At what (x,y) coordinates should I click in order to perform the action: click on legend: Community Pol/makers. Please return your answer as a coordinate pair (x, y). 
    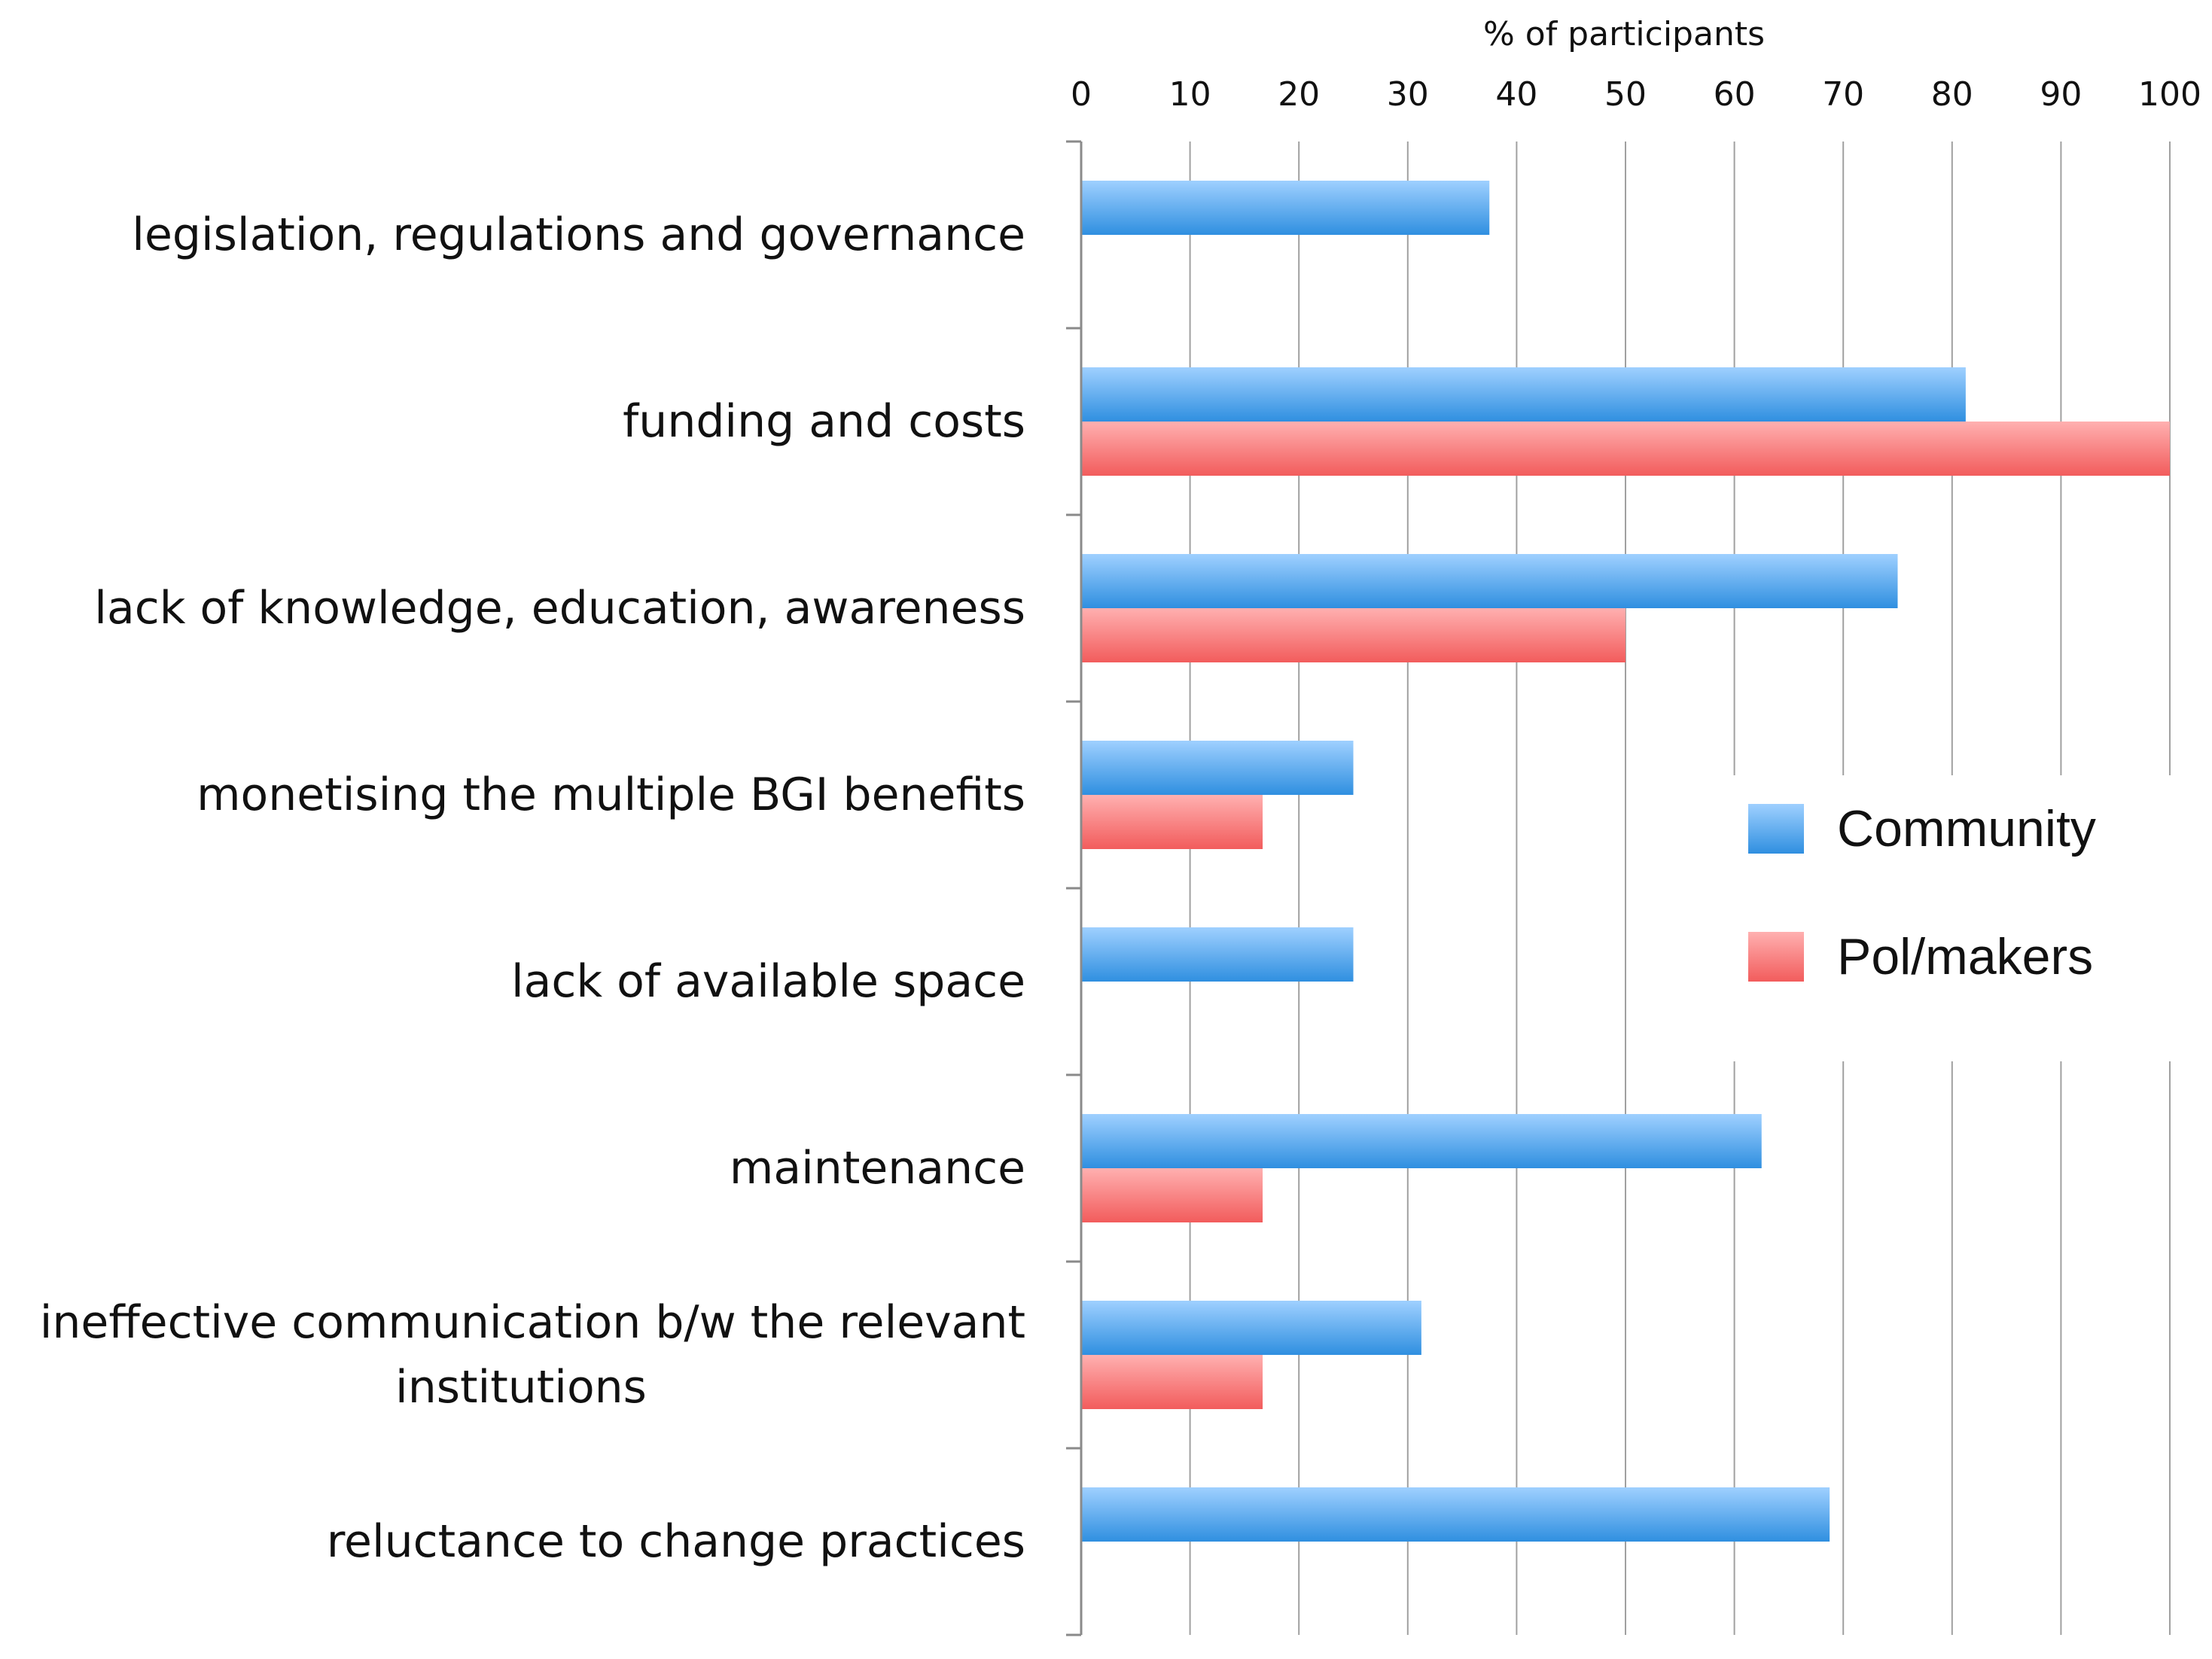
    Looking at the image, I should click on (1960, 918).